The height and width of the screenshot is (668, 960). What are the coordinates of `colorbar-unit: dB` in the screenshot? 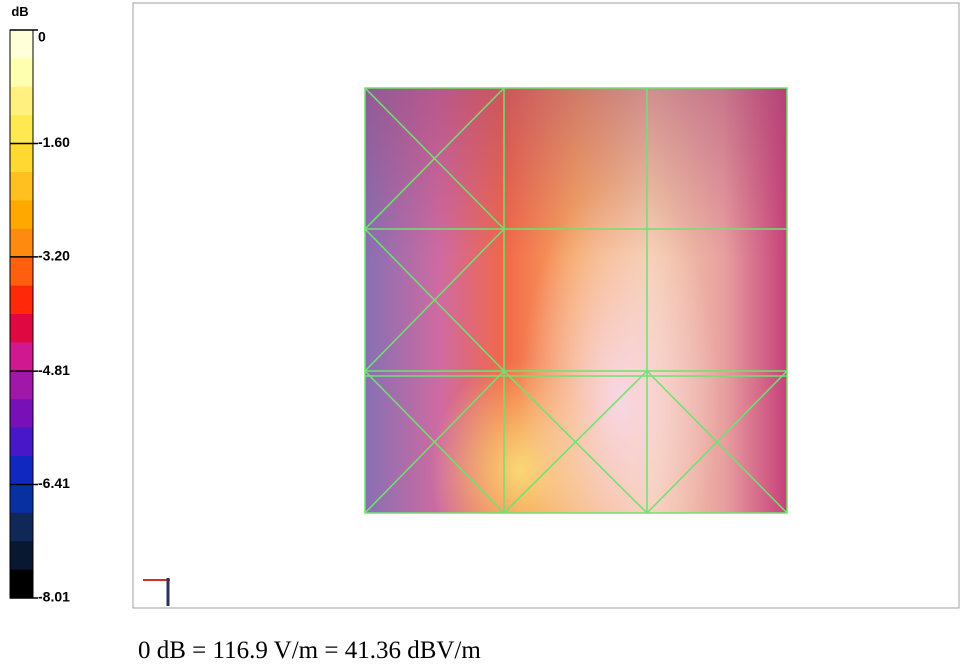 It's located at (19, 11).